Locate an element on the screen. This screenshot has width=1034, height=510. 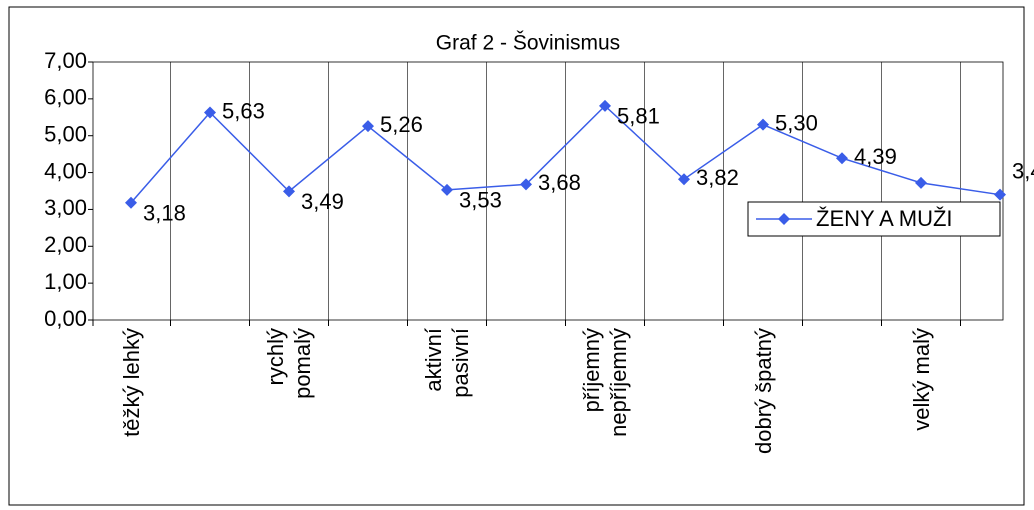
data-label: 5,81 is located at coordinates (638, 116).